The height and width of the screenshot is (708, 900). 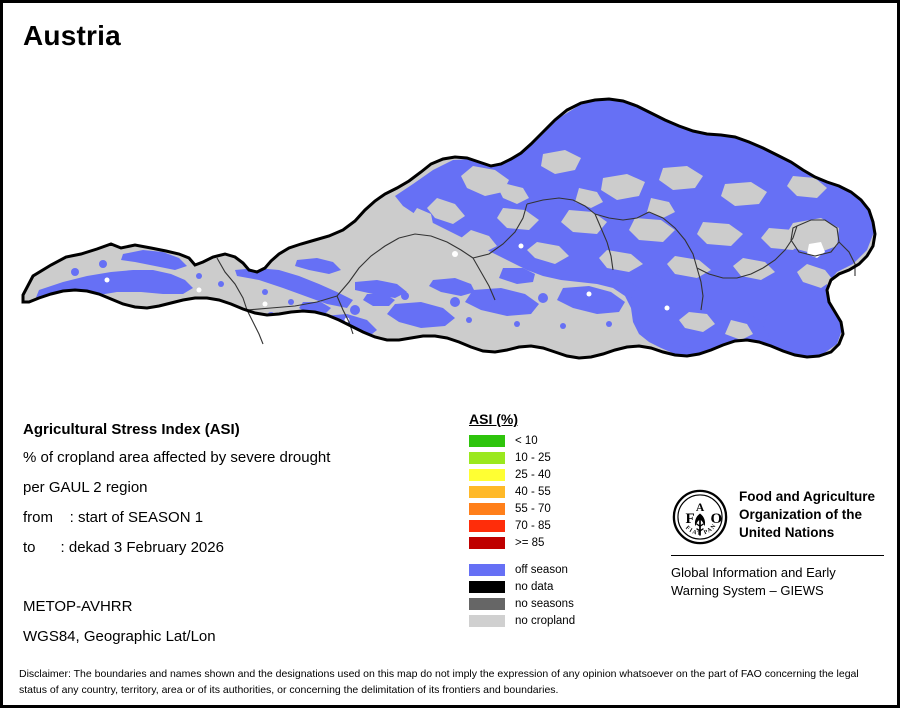 What do you see at coordinates (533, 457) in the screenshot?
I see `legend-label-10-25: 10 - 25` at bounding box center [533, 457].